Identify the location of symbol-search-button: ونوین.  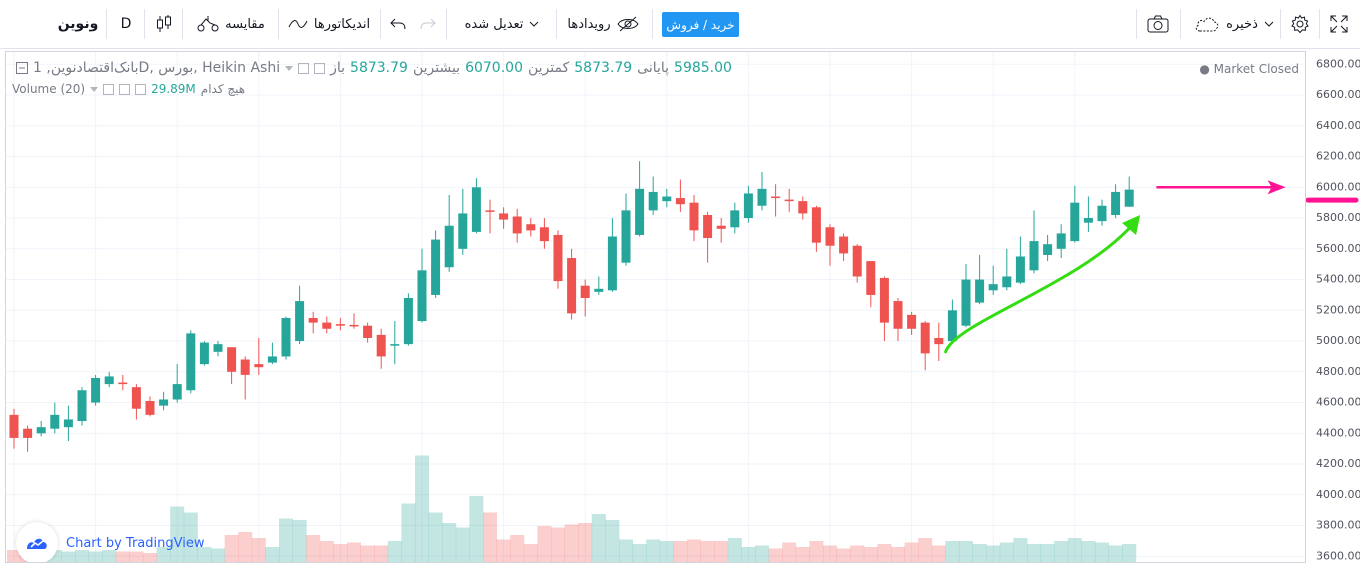
(78, 24).